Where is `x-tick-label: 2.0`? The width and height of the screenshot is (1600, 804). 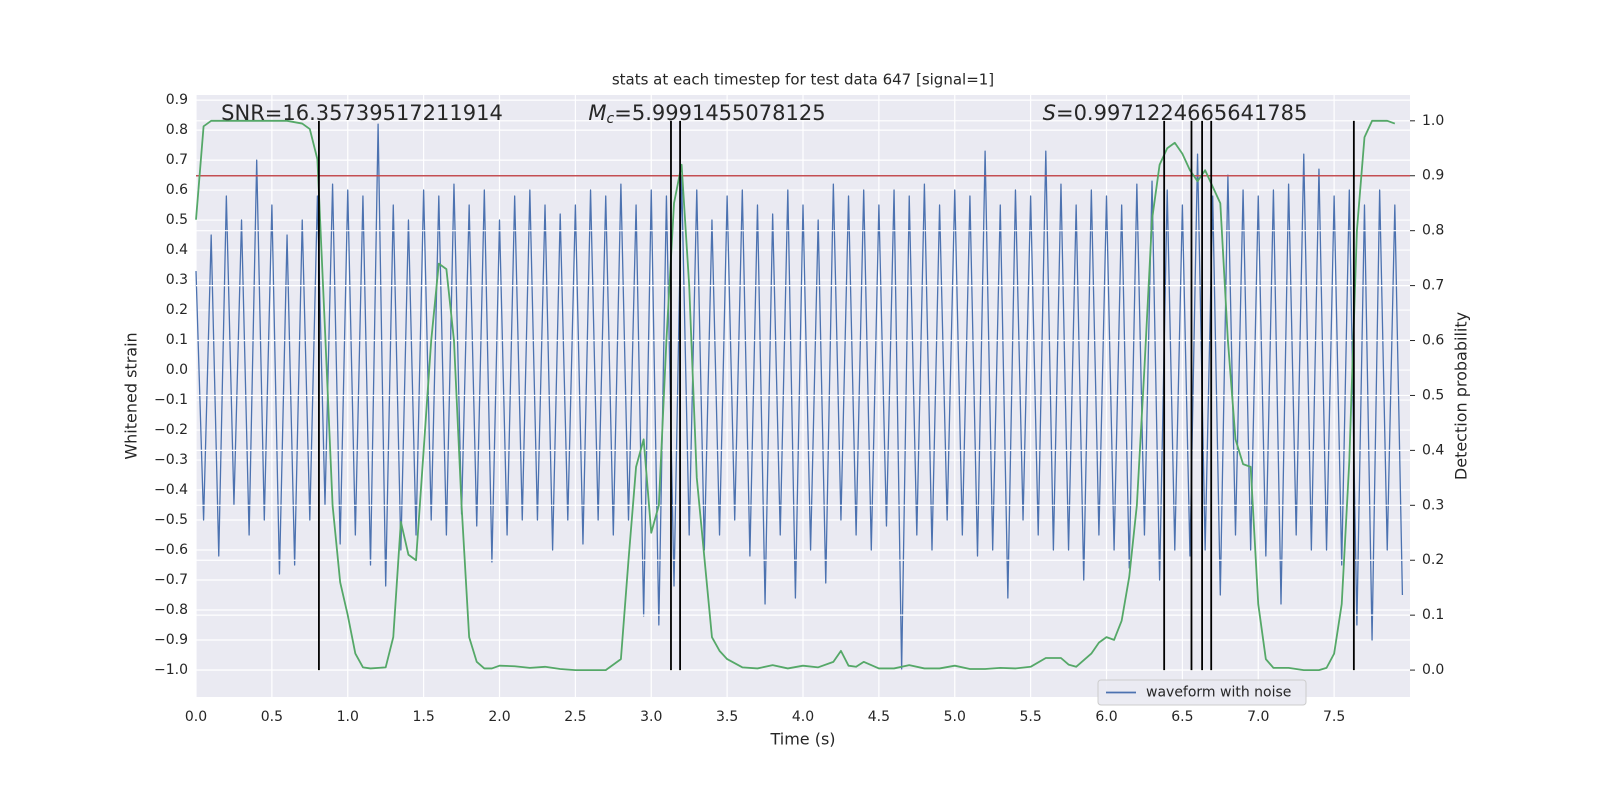
x-tick-label: 2.0 is located at coordinates (499, 717).